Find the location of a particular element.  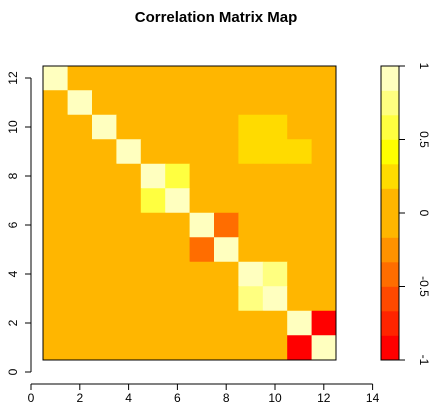

x-tick-label: 2 is located at coordinates (79, 398).